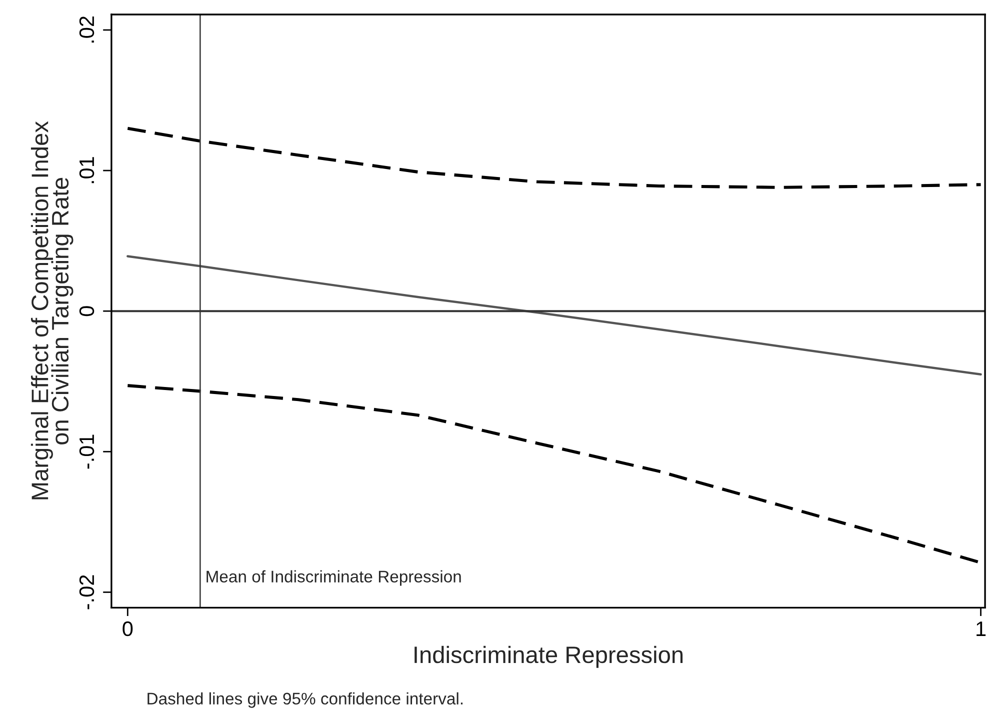  Describe the element at coordinates (981, 629) in the screenshot. I see `x-tick-label: 1` at that location.